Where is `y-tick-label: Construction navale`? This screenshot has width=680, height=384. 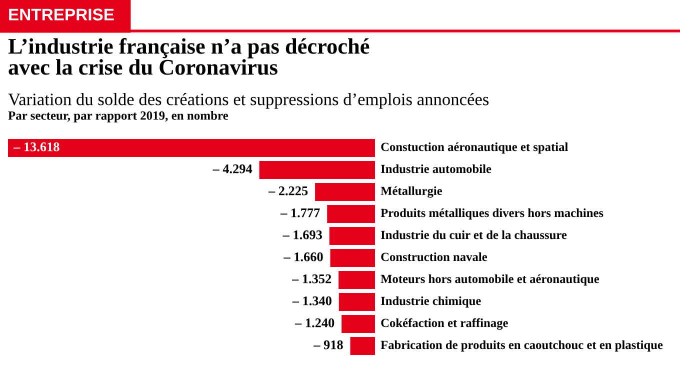 y-tick-label: Construction navale is located at coordinates (434, 257).